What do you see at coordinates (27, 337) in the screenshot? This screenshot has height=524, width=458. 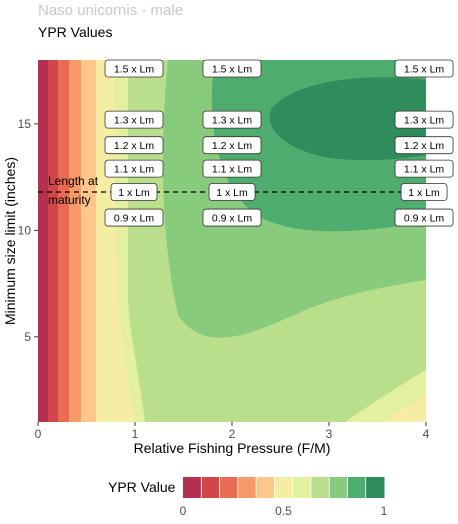 I see `y-tick-label: 5` at bounding box center [27, 337].